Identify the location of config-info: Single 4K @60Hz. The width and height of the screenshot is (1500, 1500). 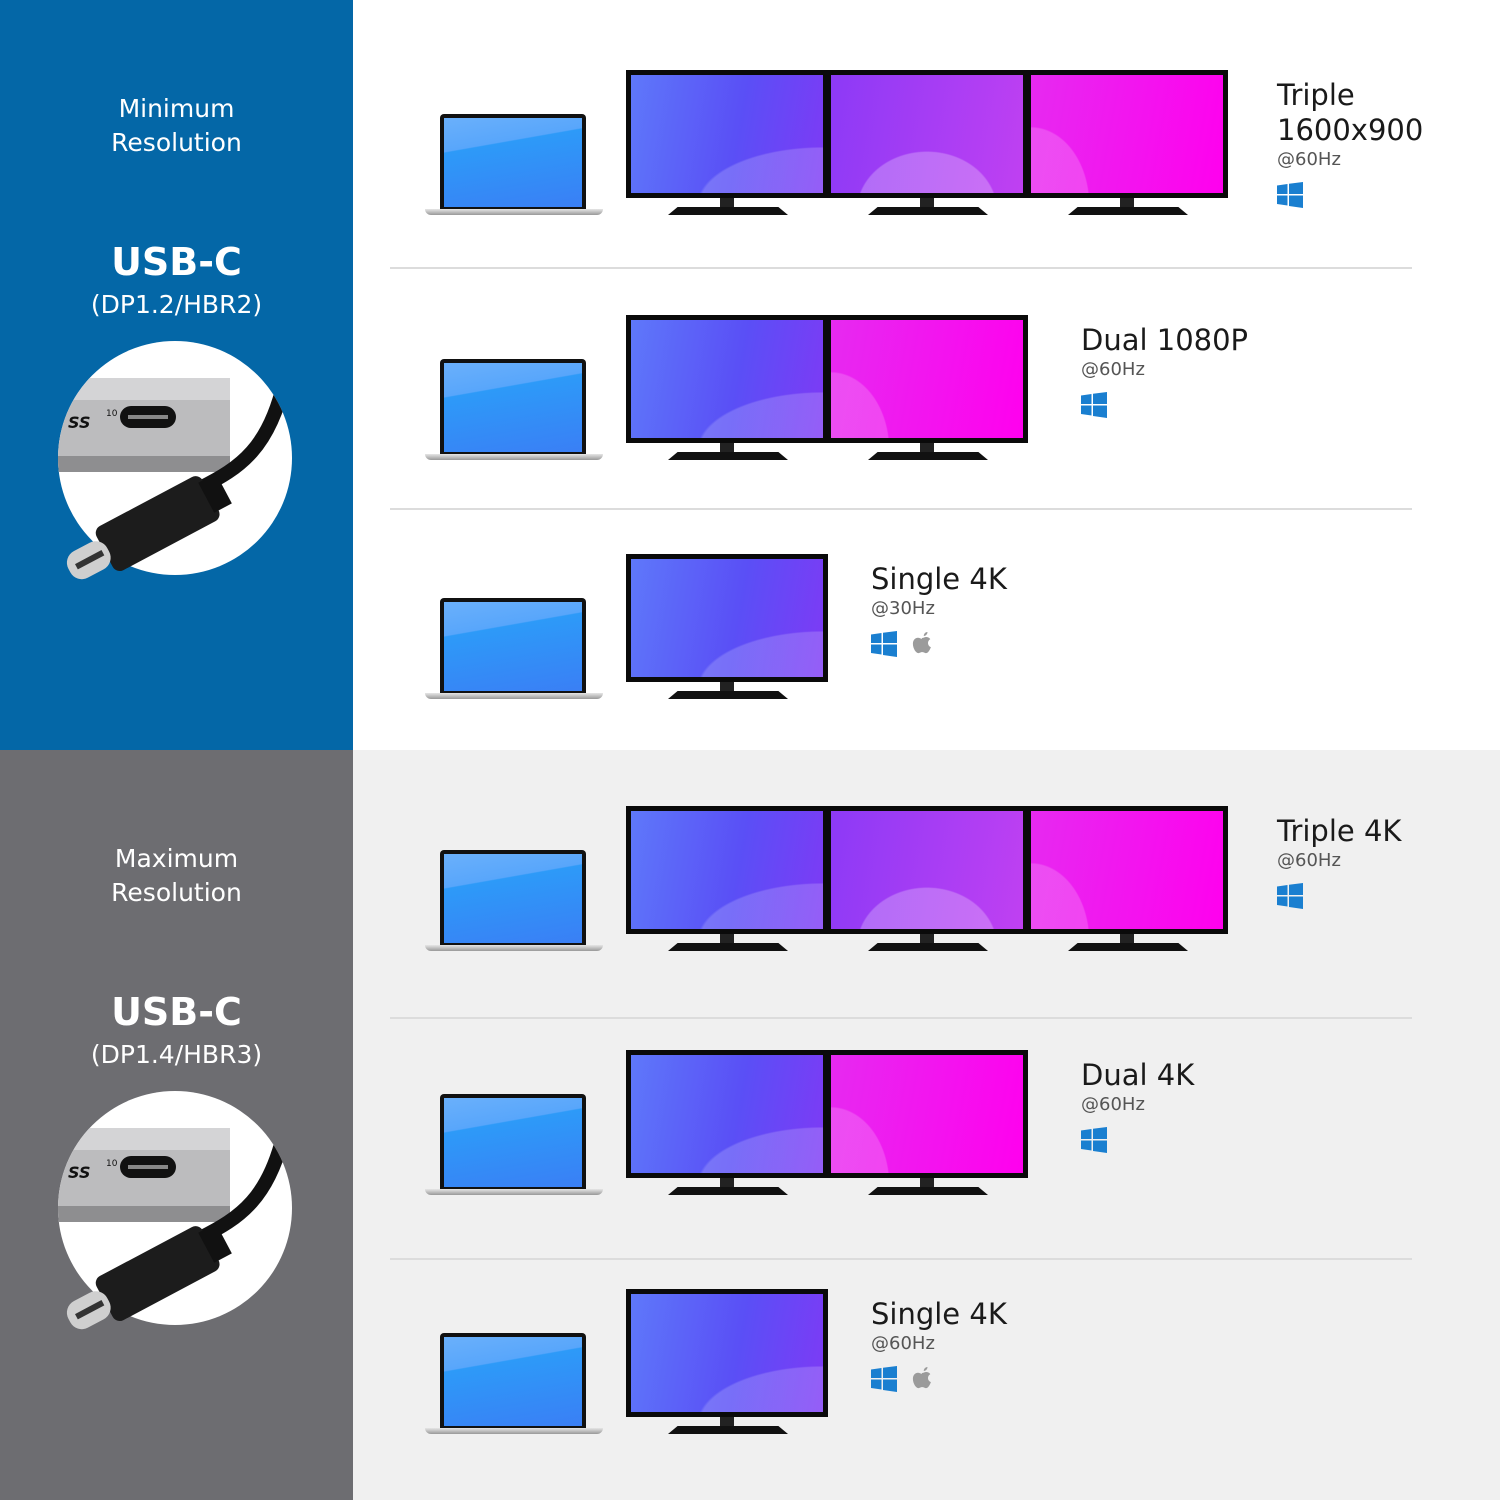
(939, 1345).